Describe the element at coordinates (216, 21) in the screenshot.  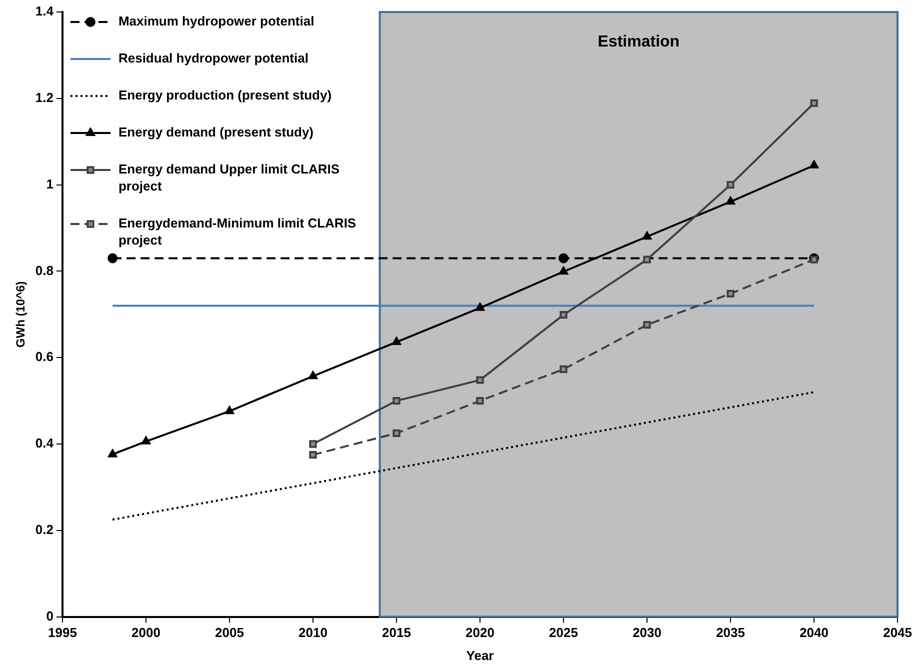
I see `legend-label: Maximum hydropower potential` at that location.